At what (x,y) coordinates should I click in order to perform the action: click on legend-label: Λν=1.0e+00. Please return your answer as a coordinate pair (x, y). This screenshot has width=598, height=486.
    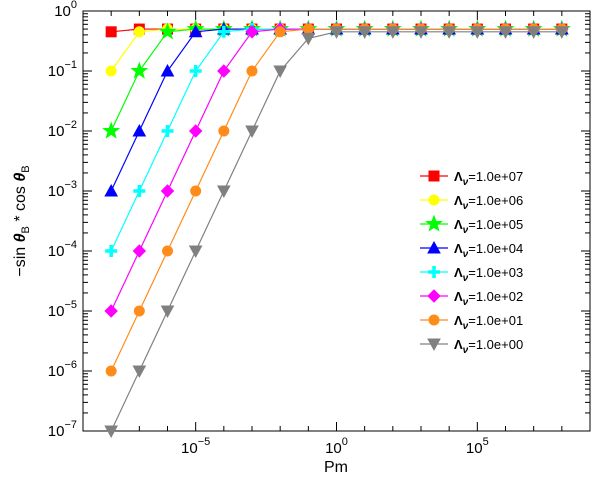
    Looking at the image, I should click on (488, 346).